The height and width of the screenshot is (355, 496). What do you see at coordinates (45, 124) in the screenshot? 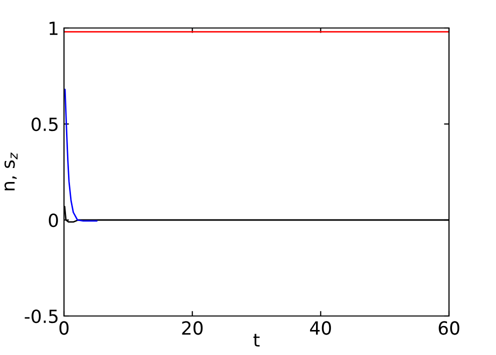
I see `y-tick-label: 0.5` at bounding box center [45, 124].